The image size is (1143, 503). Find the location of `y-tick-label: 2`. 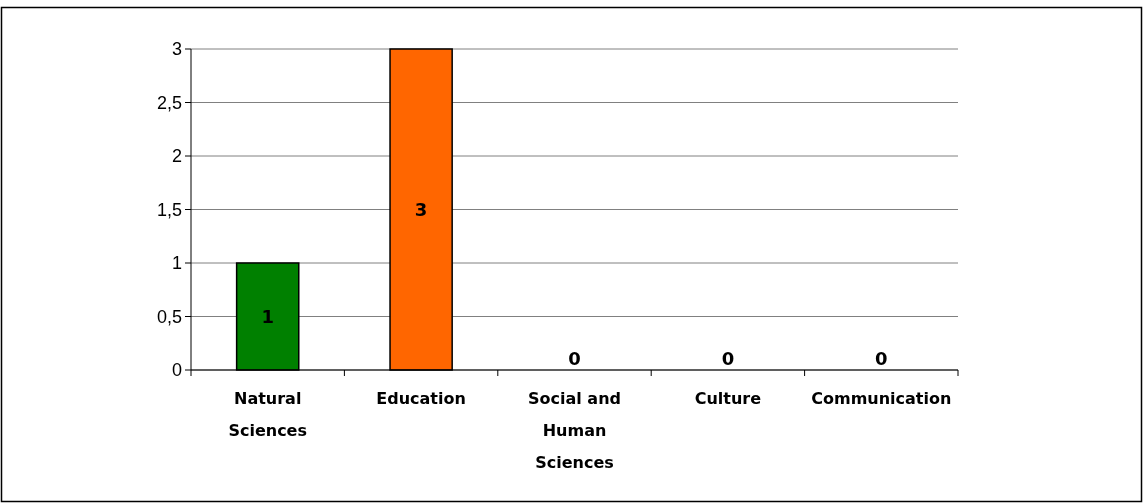

y-tick-label: 2 is located at coordinates (176, 156).